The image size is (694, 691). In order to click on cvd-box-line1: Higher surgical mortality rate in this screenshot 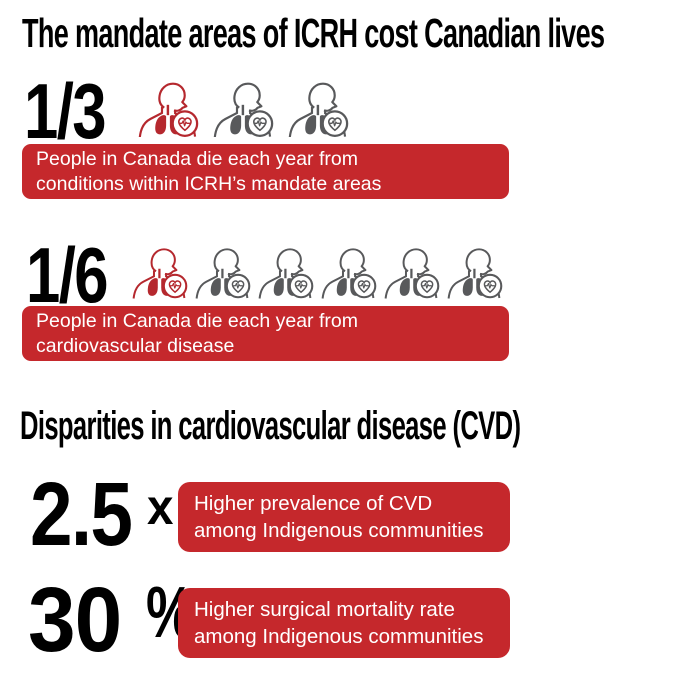, I will do `click(324, 609)`.